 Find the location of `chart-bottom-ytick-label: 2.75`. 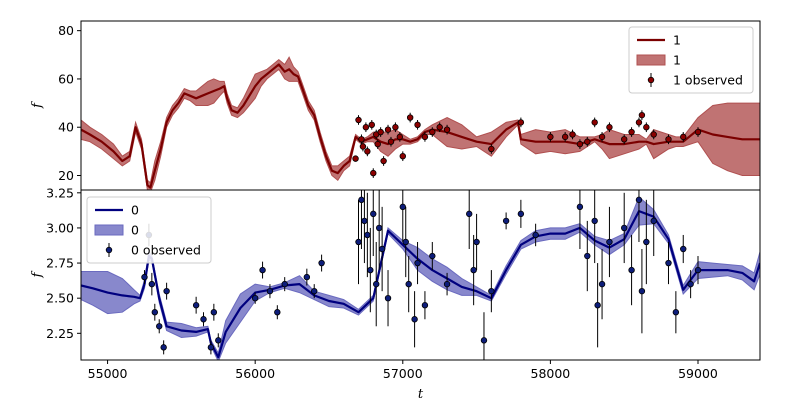

chart-bottom-ytick-label: 2.75 is located at coordinates (60, 263).